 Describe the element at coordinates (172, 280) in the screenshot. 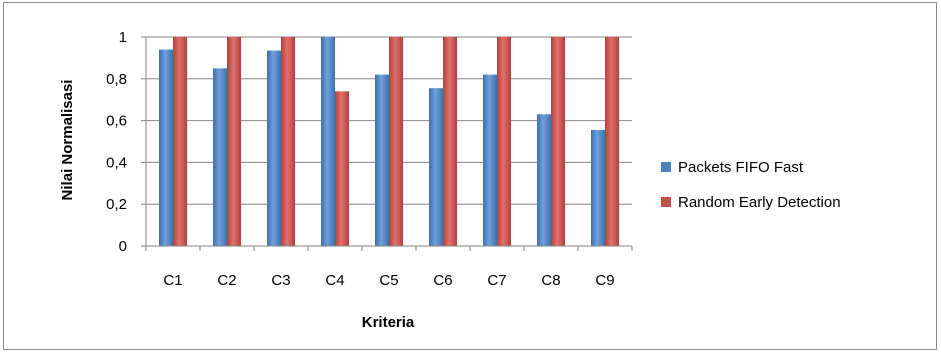

I see `x-tick-label: C1` at that location.